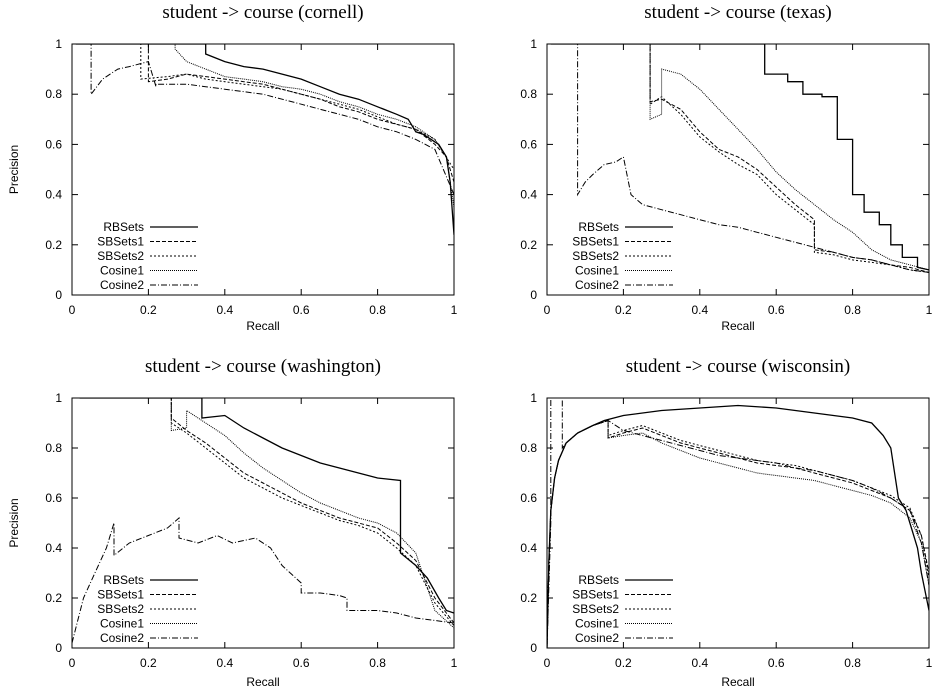 The image size is (938, 693). Describe the element at coordinates (263, 366) in the screenshot. I see `chart-title: student -> course (washington)` at that location.